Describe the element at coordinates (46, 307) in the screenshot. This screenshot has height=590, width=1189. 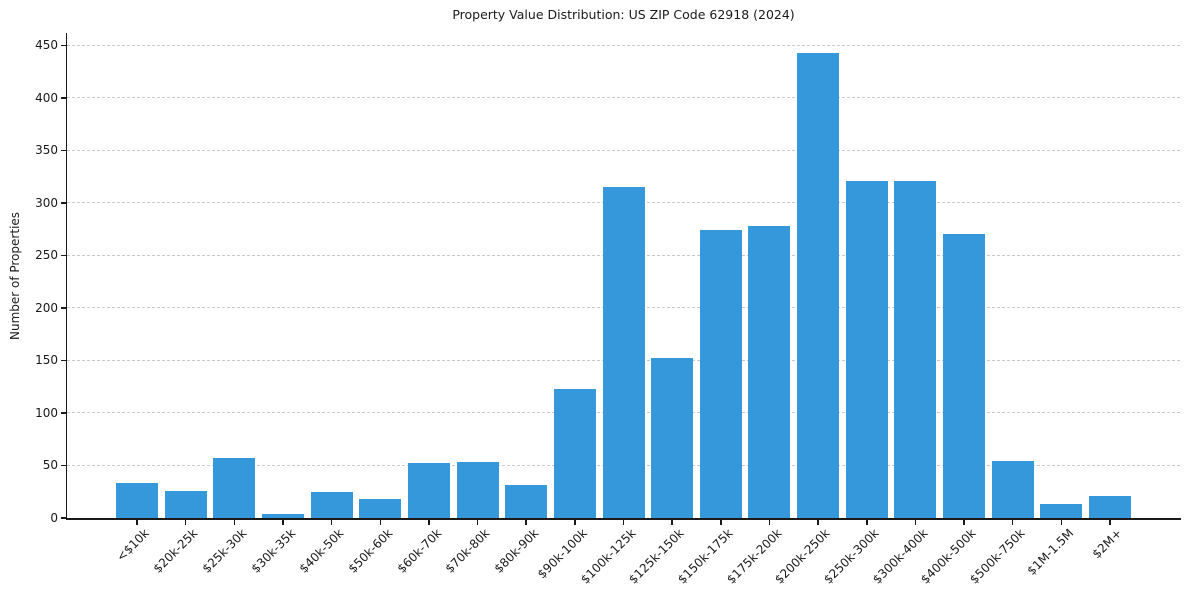
I see `y-tick-label: 200` at that location.